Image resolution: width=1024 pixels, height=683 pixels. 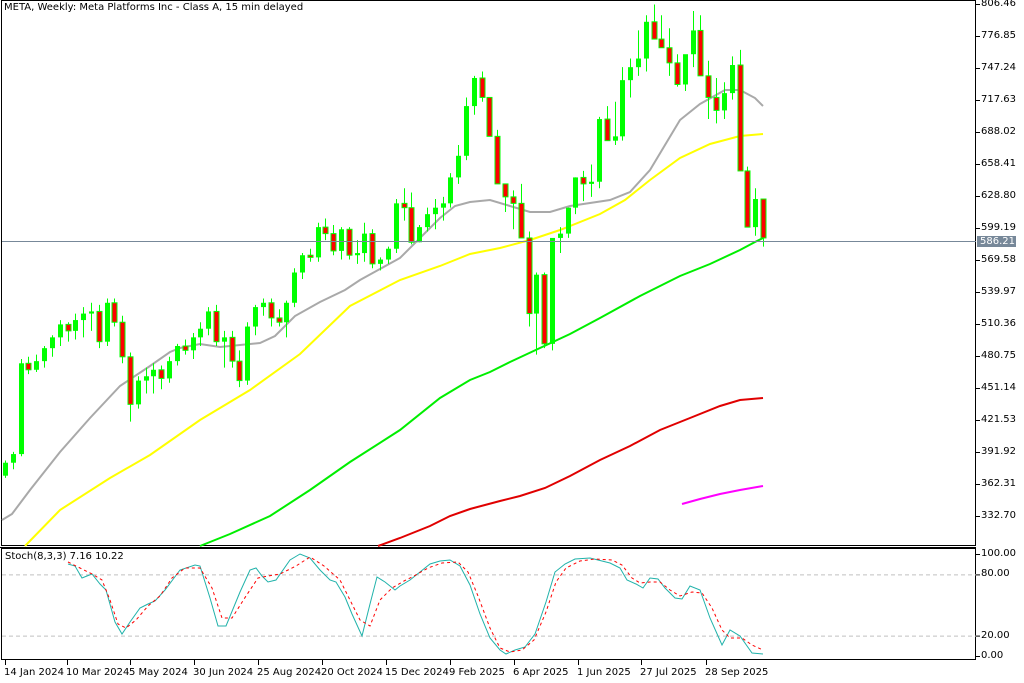 I want to click on time-tick-label: 6 Apr 2025, so click(x=541, y=672).